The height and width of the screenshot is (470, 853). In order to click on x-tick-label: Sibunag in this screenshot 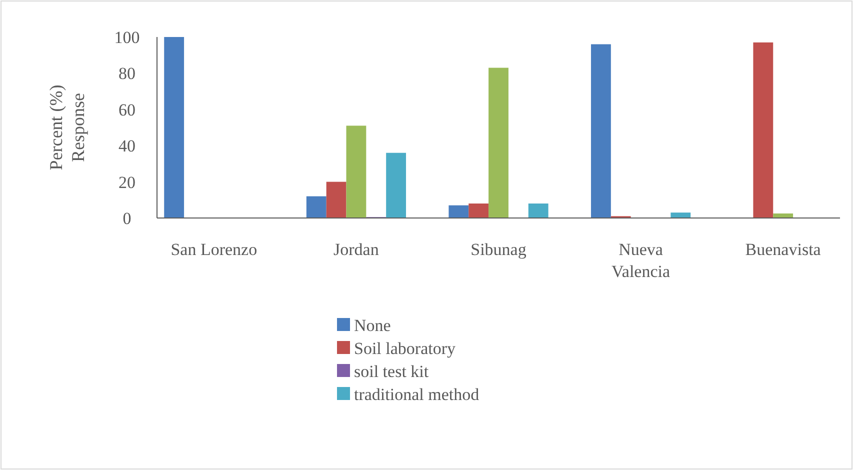, I will do `click(498, 249)`.